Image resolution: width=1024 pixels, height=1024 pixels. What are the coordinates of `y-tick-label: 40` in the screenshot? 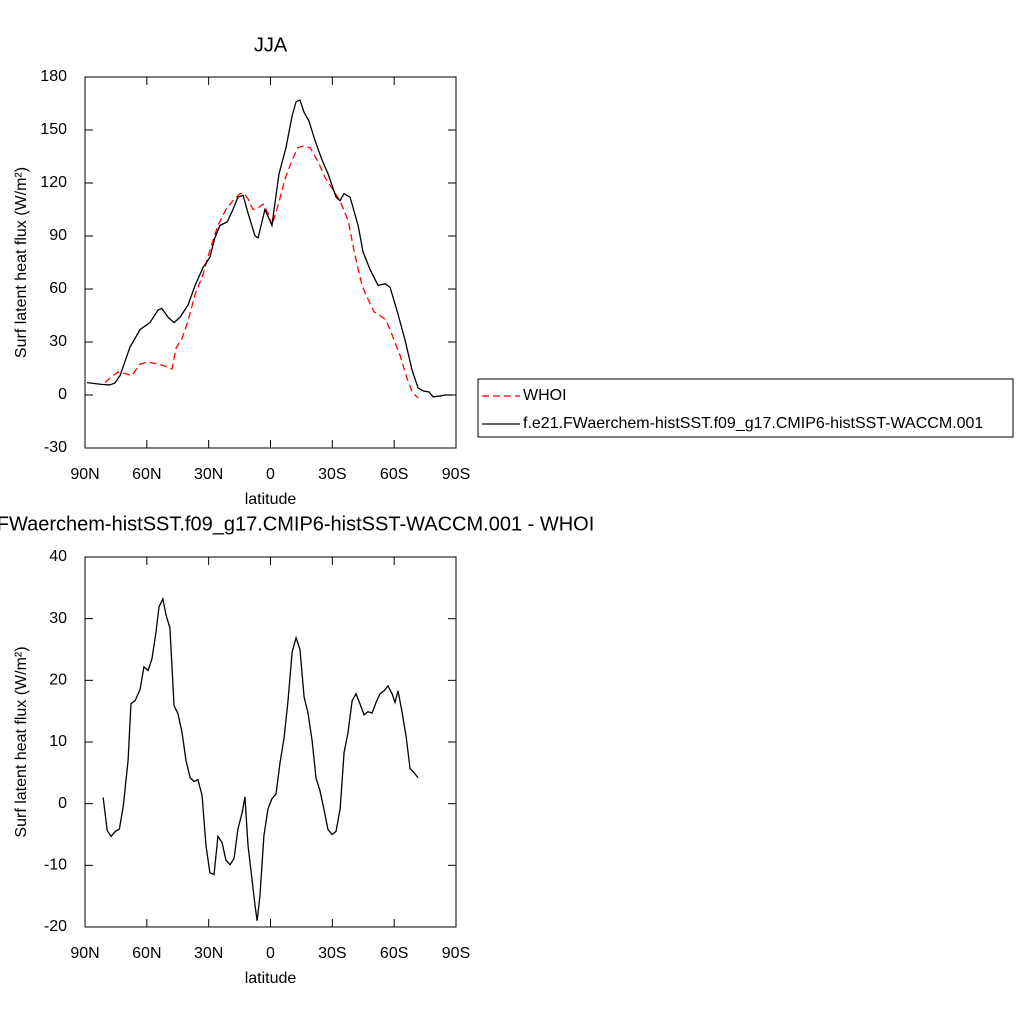 It's located at (58, 556).